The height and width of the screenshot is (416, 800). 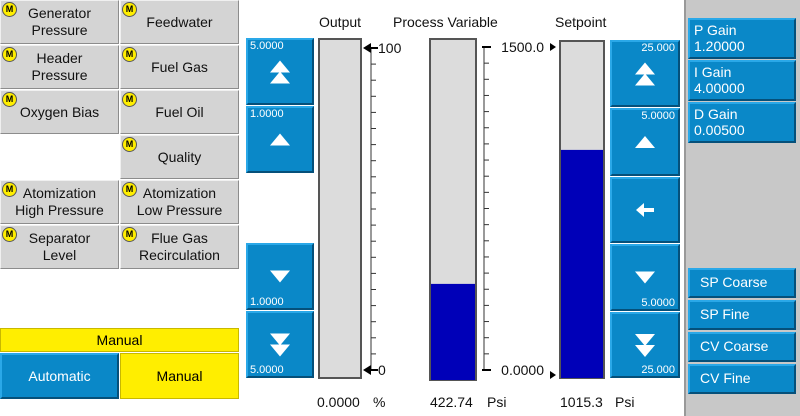 What do you see at coordinates (59, 22) in the screenshot?
I see `process-button: M Generator Pressure` at bounding box center [59, 22].